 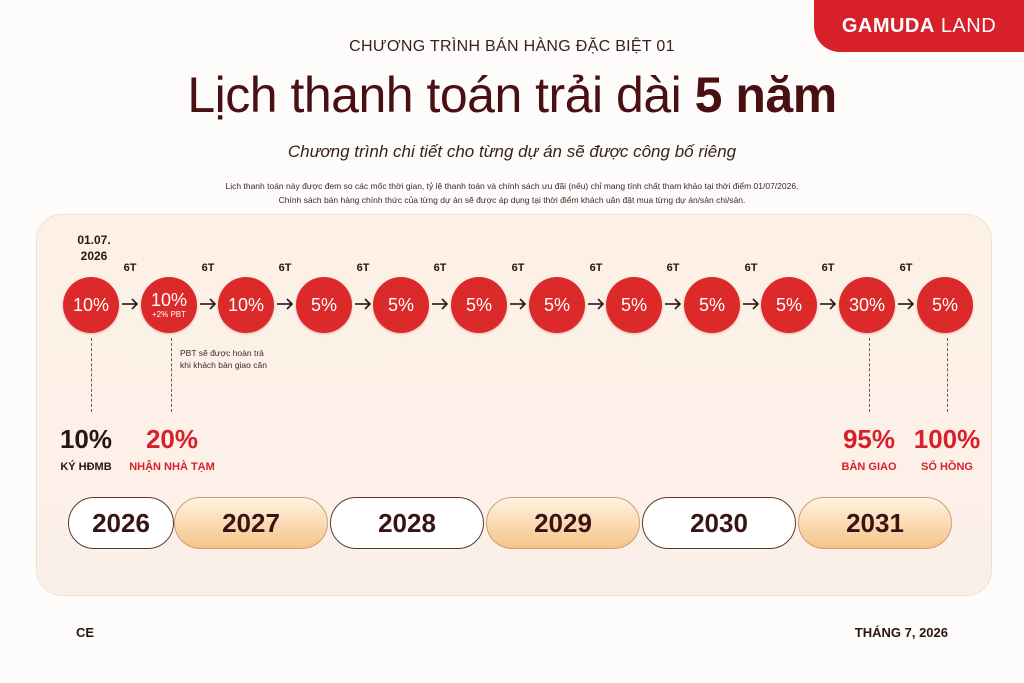 I want to click on connector-sign, so click(x=91, y=375).